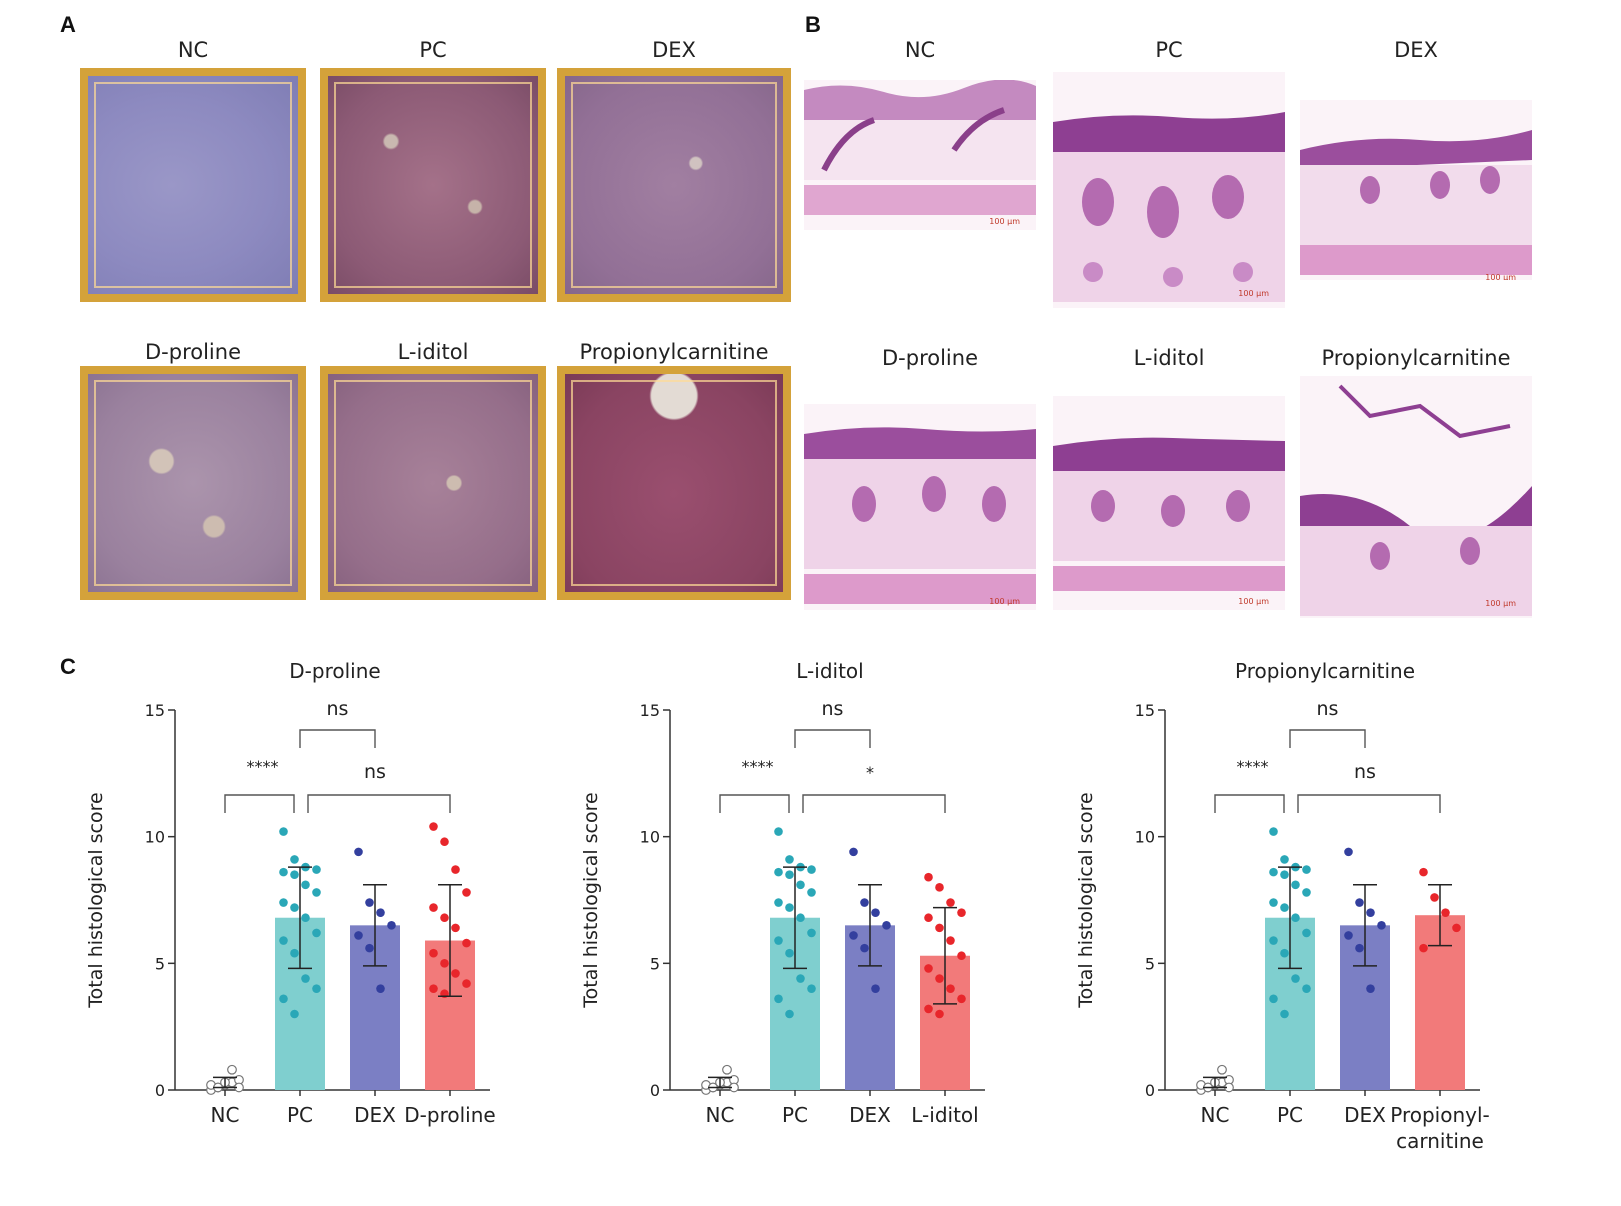 This screenshot has height=1206, width=1621. I want to click on panel-label-c: C, so click(68, 666).